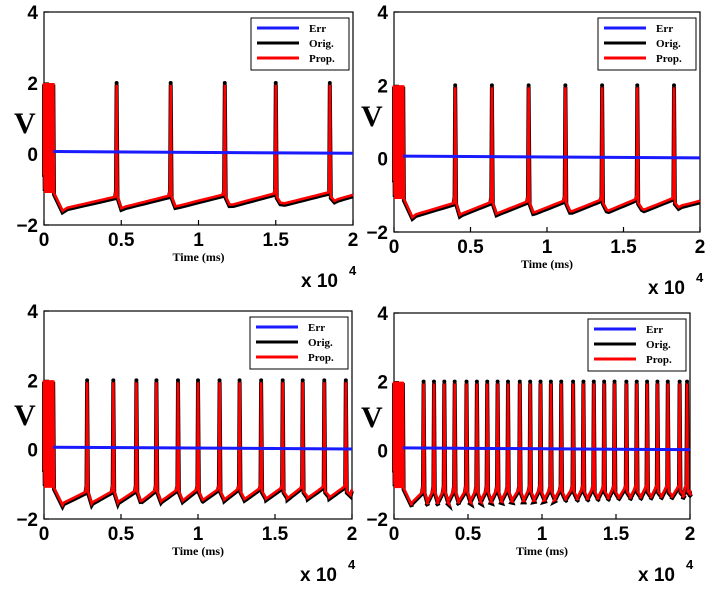  What do you see at coordinates (321, 44) in the screenshot?
I see `legend-label: Orig.` at bounding box center [321, 44].